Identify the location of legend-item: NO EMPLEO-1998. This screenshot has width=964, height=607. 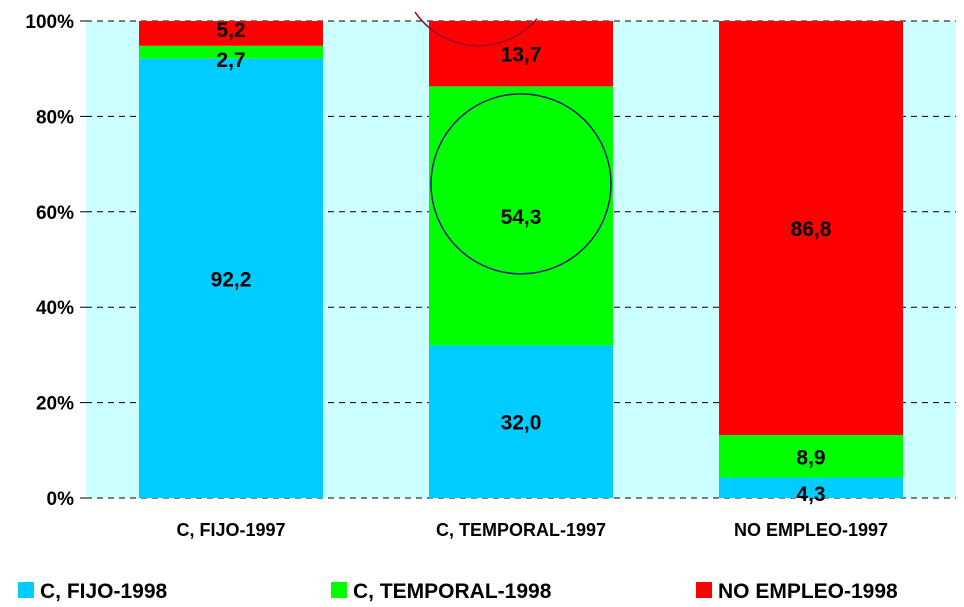
(797, 591).